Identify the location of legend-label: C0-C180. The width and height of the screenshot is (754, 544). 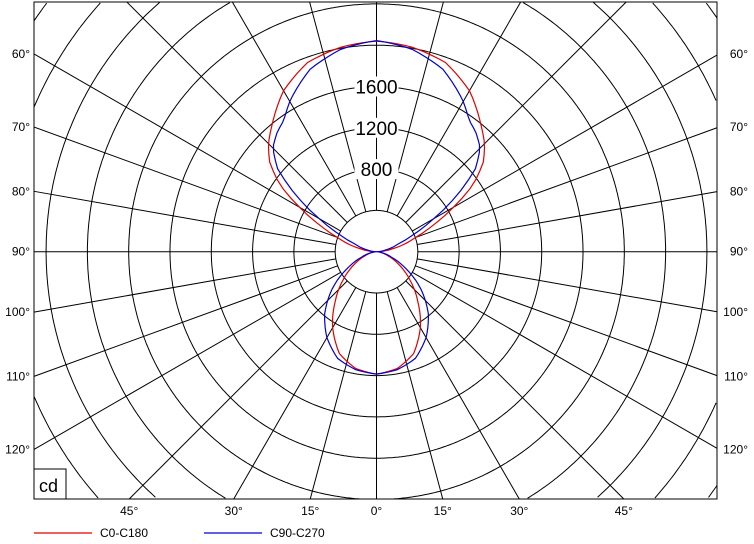
(124, 533).